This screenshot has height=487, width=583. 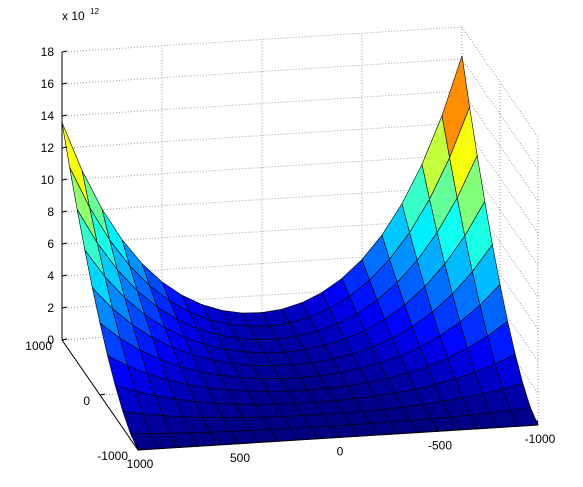 I want to click on x-tick-label: -1000, so click(x=540, y=439).